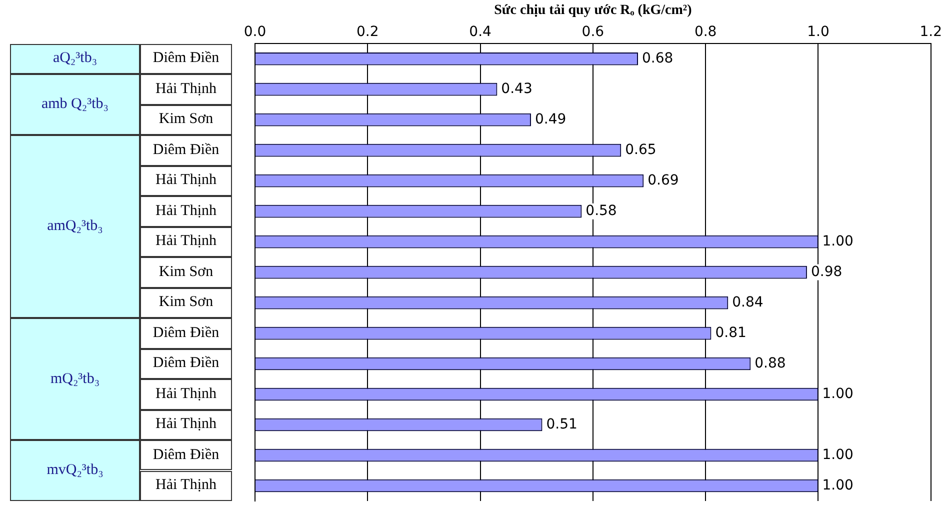  What do you see at coordinates (516, 88) in the screenshot?
I see `data-label: 0.43` at bounding box center [516, 88].